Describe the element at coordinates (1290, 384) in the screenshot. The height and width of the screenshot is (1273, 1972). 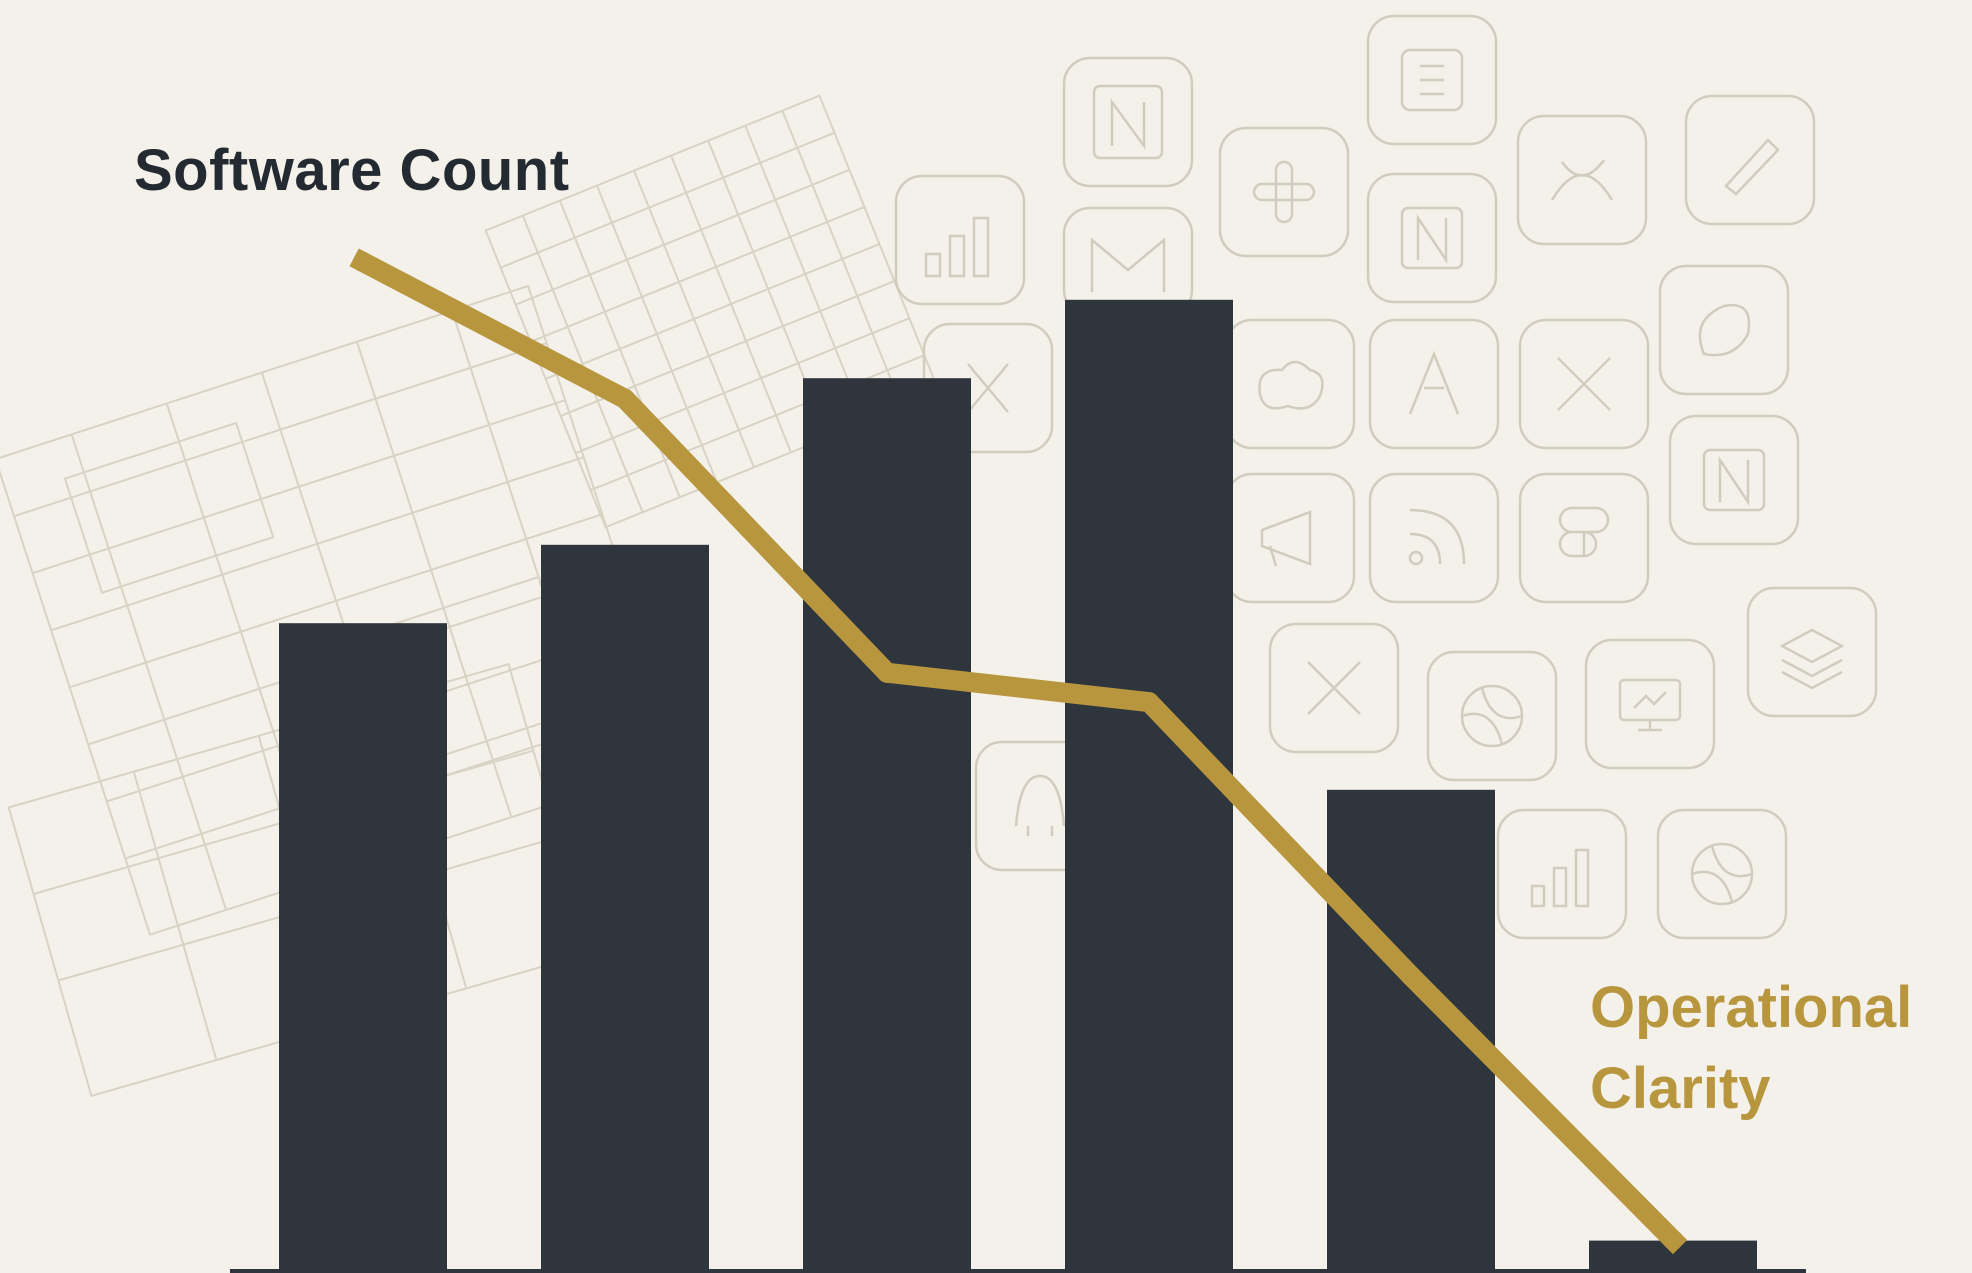
I see `salesforce-icon` at that location.